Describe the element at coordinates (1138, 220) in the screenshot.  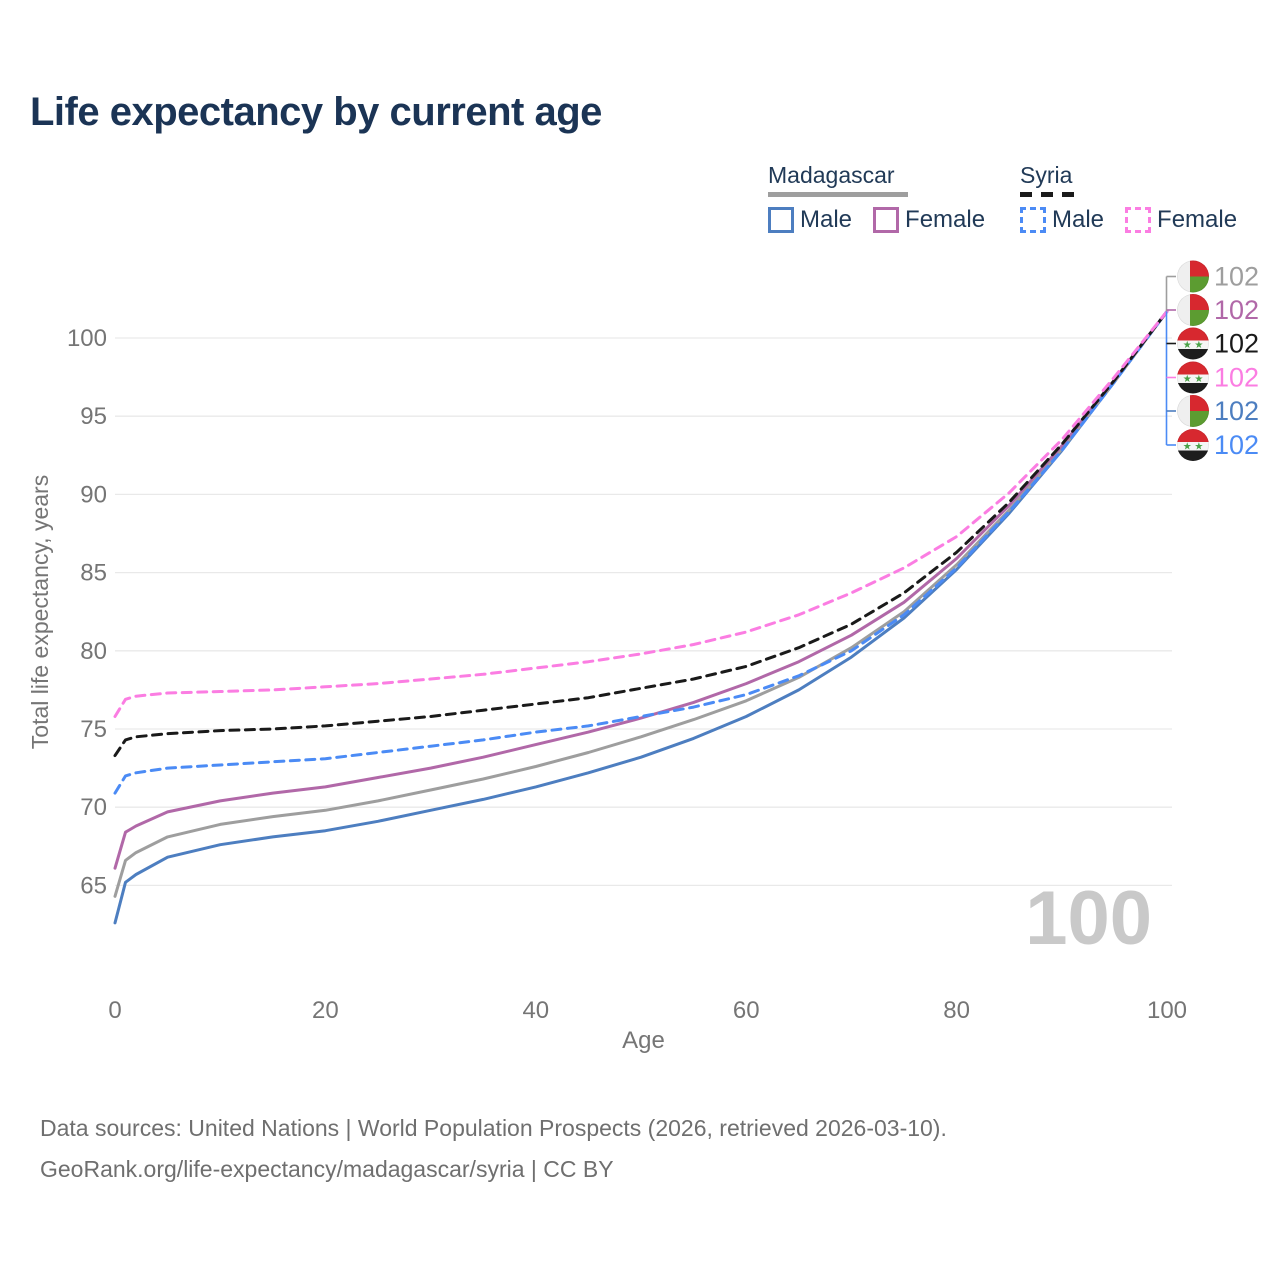
I see `legend-swatch-syria-female` at that location.